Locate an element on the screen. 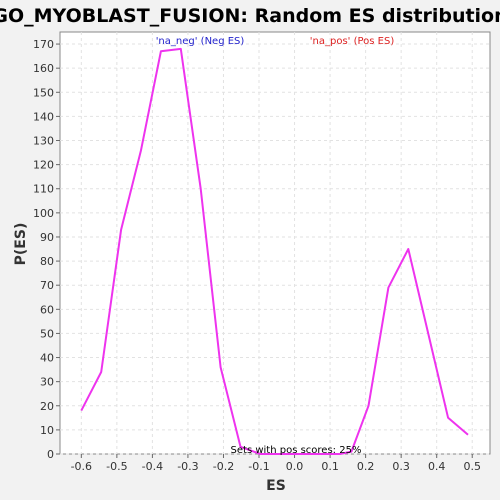  x-tick-label: 0.1 is located at coordinates (330, 466).